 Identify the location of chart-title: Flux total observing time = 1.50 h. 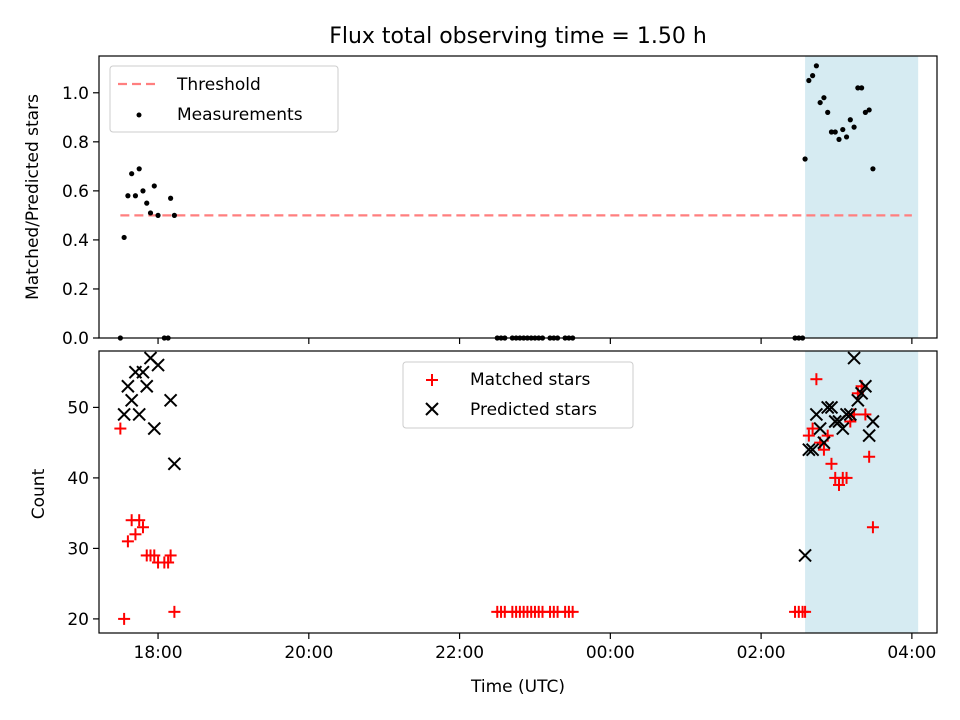
(518, 36).